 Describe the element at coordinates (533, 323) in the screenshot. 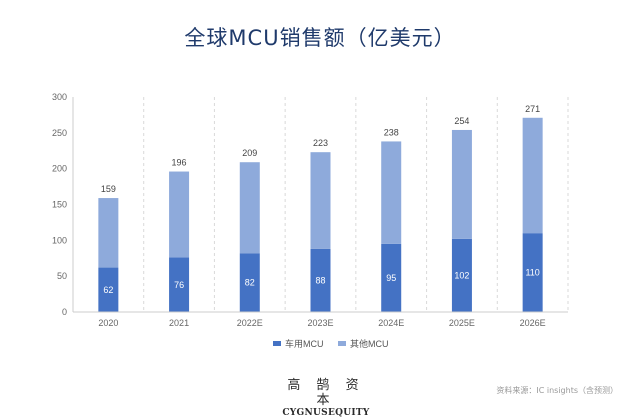

I see `x-tick-label: 2026E` at that location.